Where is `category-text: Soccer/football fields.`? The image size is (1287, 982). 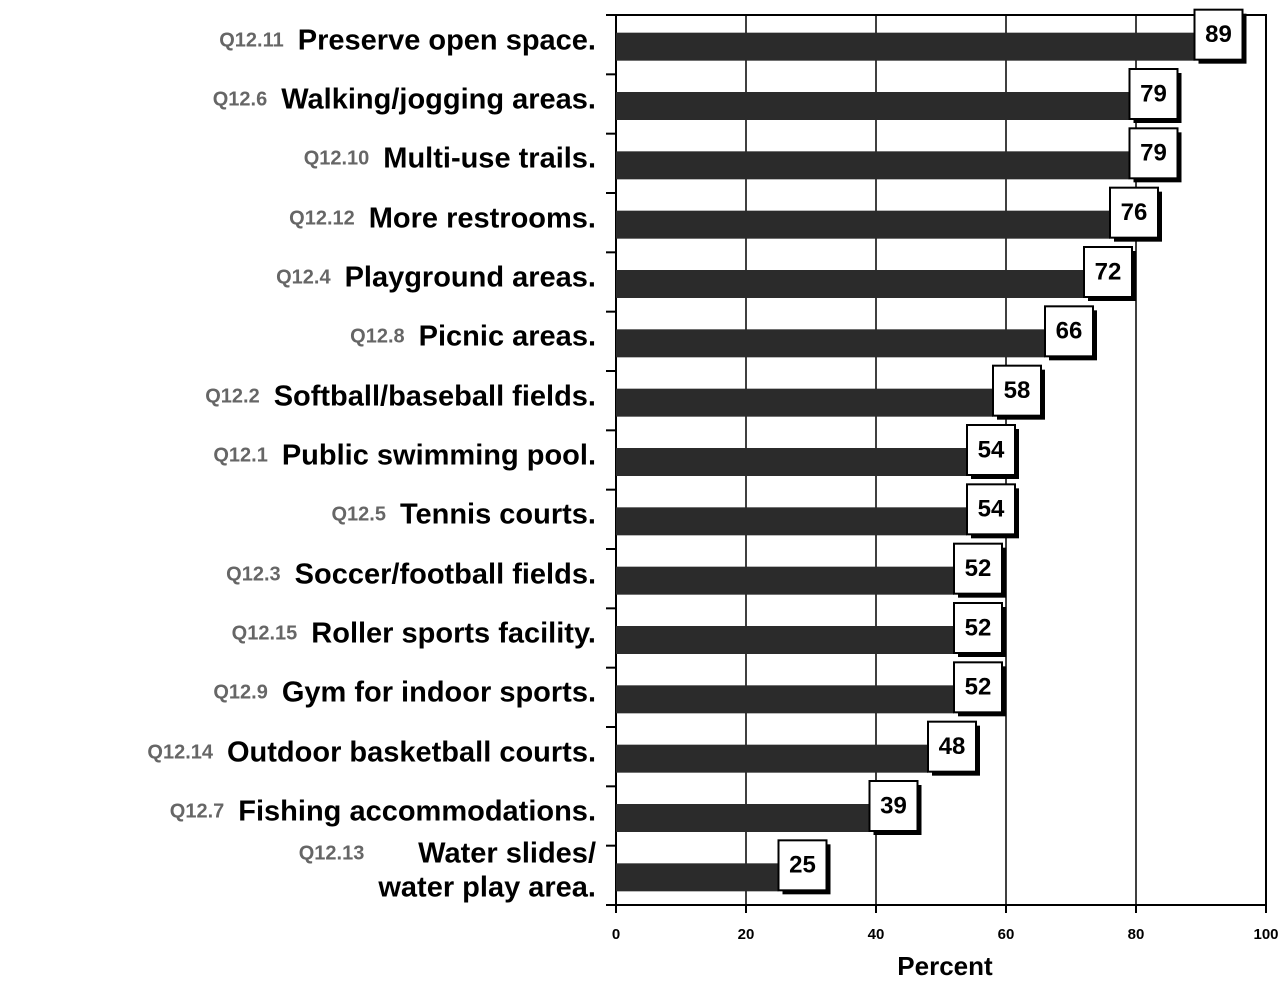
category-text: Soccer/football fields. is located at coordinates (445, 574).